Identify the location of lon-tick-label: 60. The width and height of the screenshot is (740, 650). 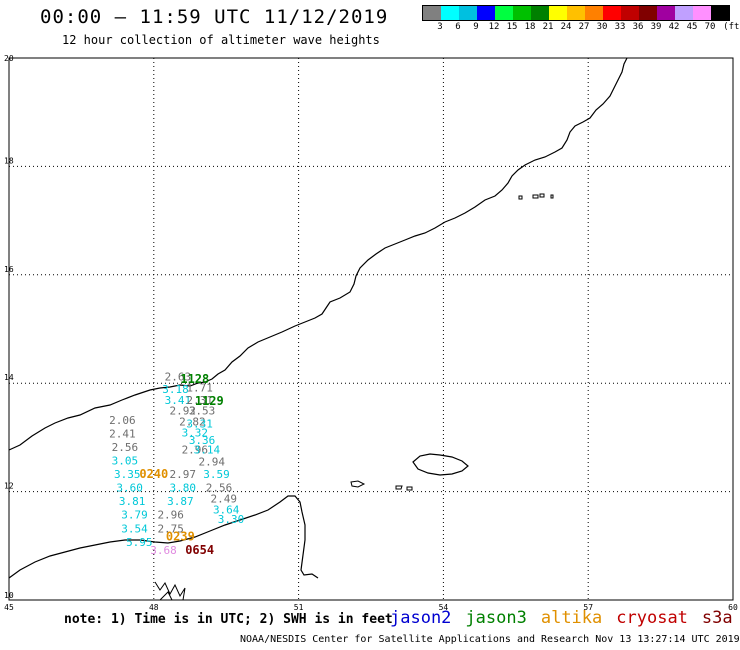
(733, 607).